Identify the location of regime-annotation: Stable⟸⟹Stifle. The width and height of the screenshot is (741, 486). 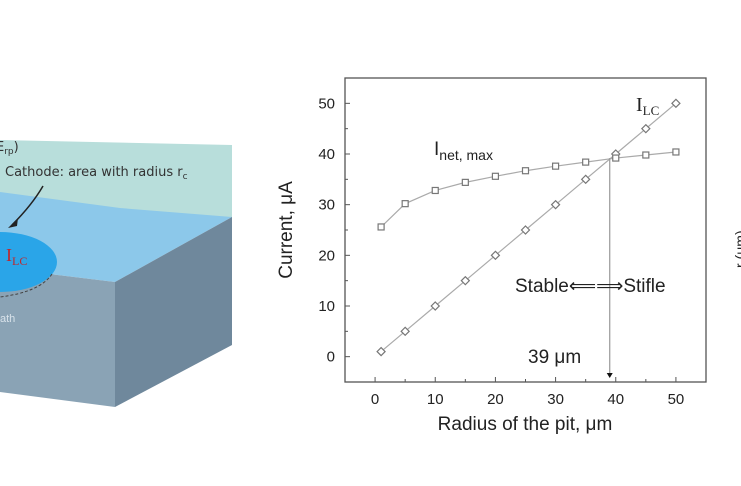
(590, 286).